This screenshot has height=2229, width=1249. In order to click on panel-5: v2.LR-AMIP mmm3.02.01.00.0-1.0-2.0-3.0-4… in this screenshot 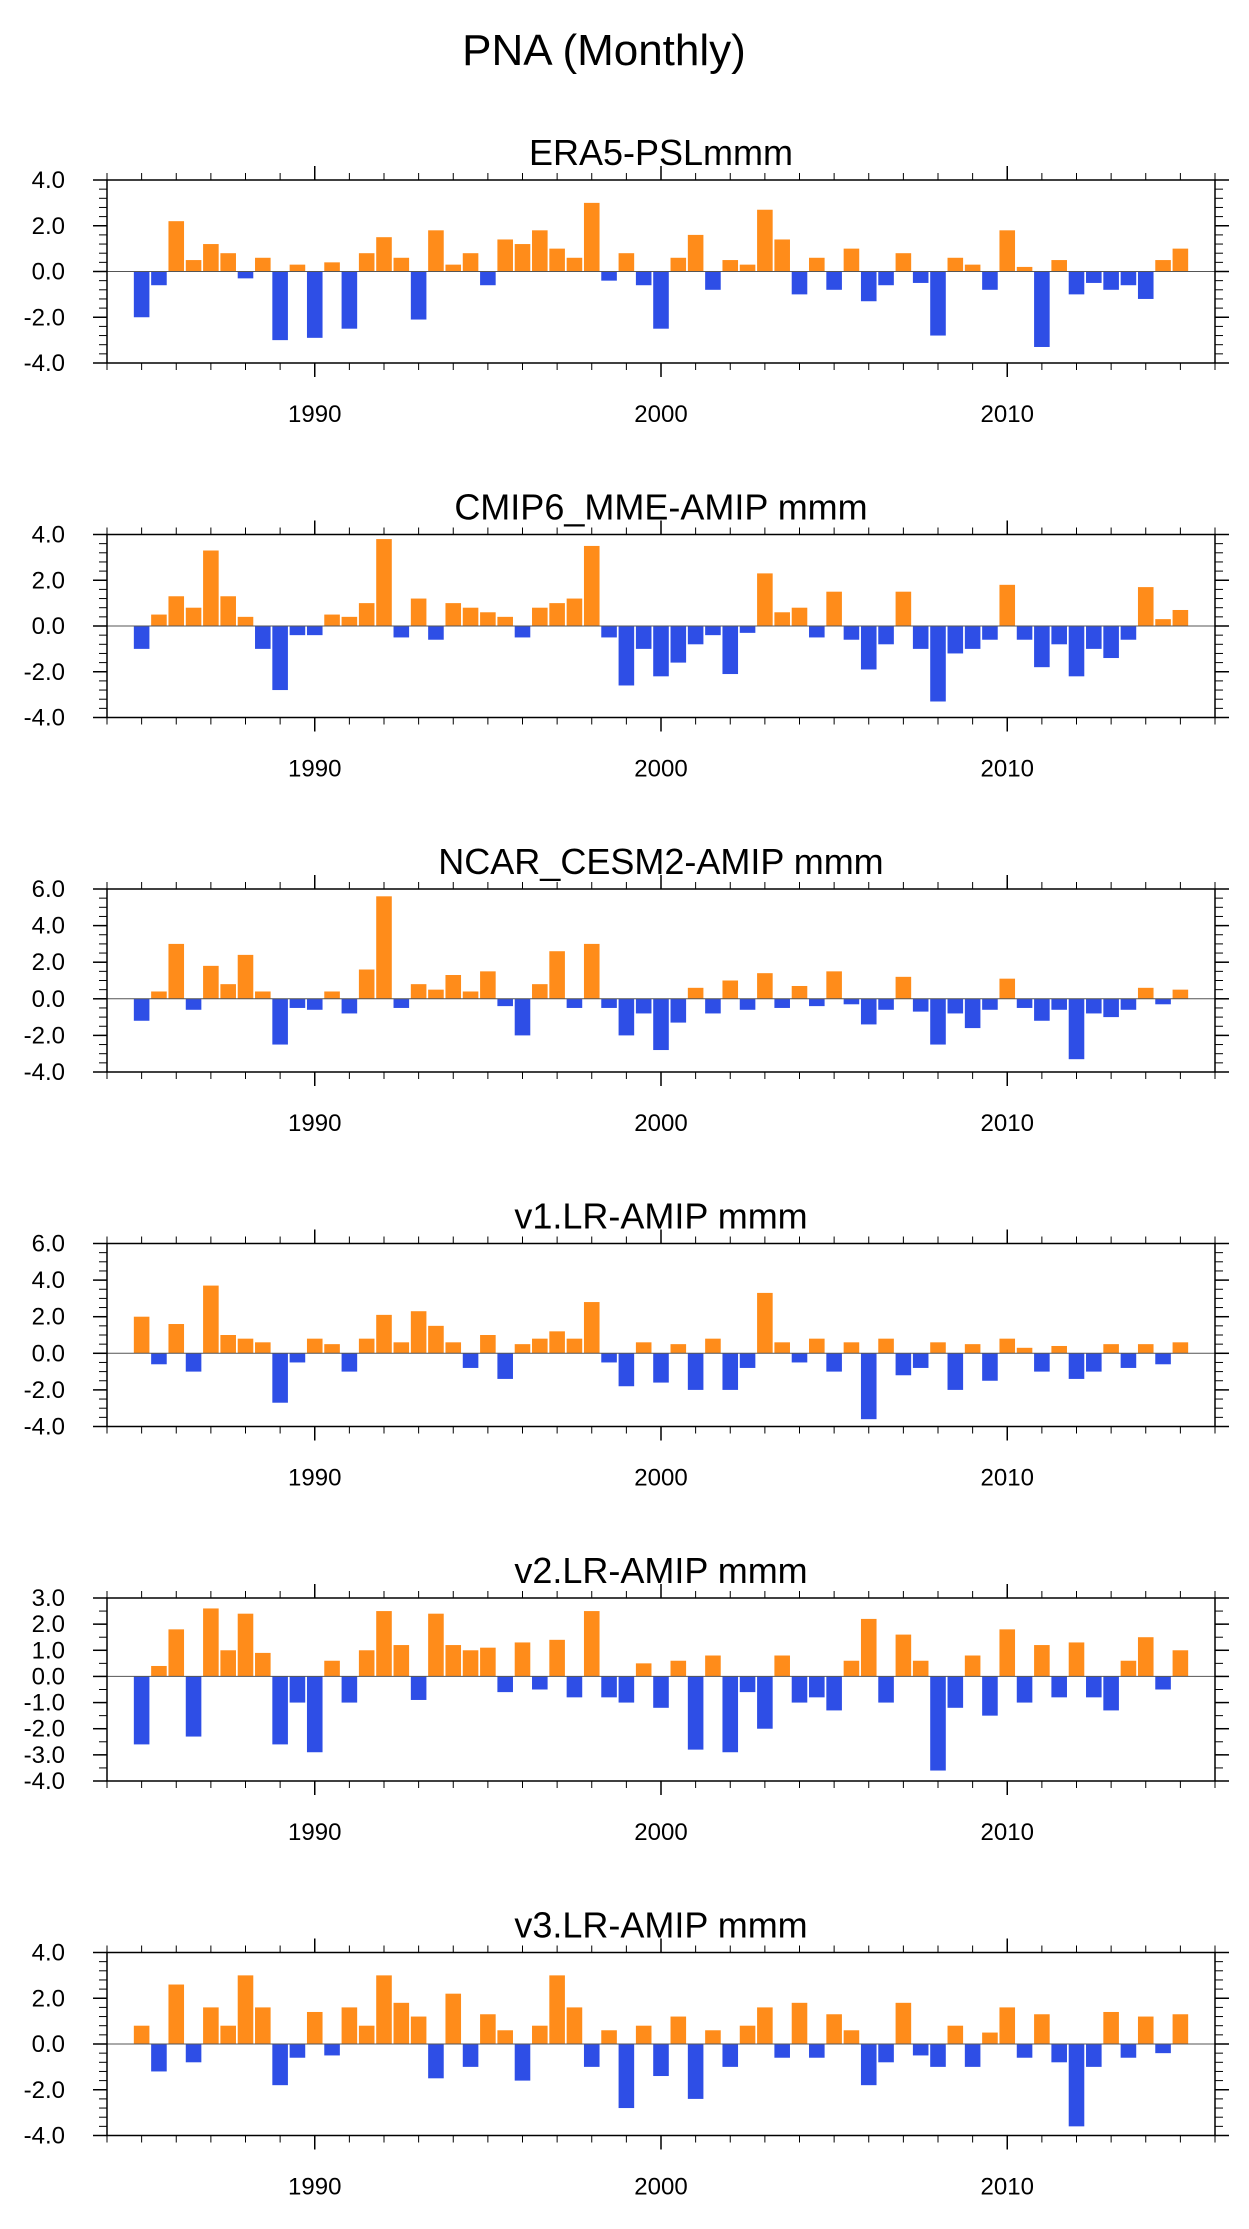, I will do `click(626, 1698)`.